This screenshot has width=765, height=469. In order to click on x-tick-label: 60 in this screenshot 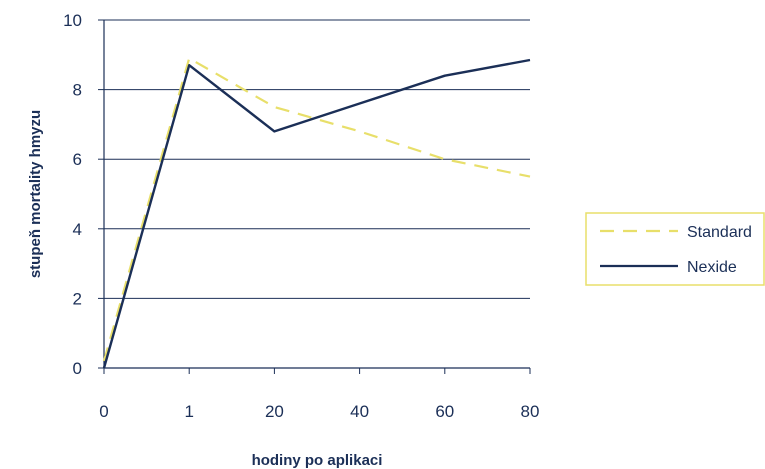, I will do `click(444, 411)`.